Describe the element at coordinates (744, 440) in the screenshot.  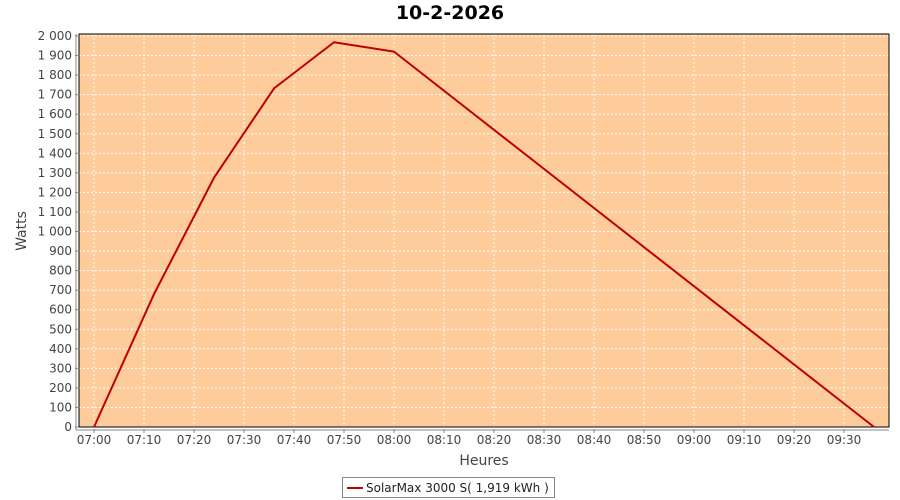
I see `x-tick-label: 09:10` at that location.